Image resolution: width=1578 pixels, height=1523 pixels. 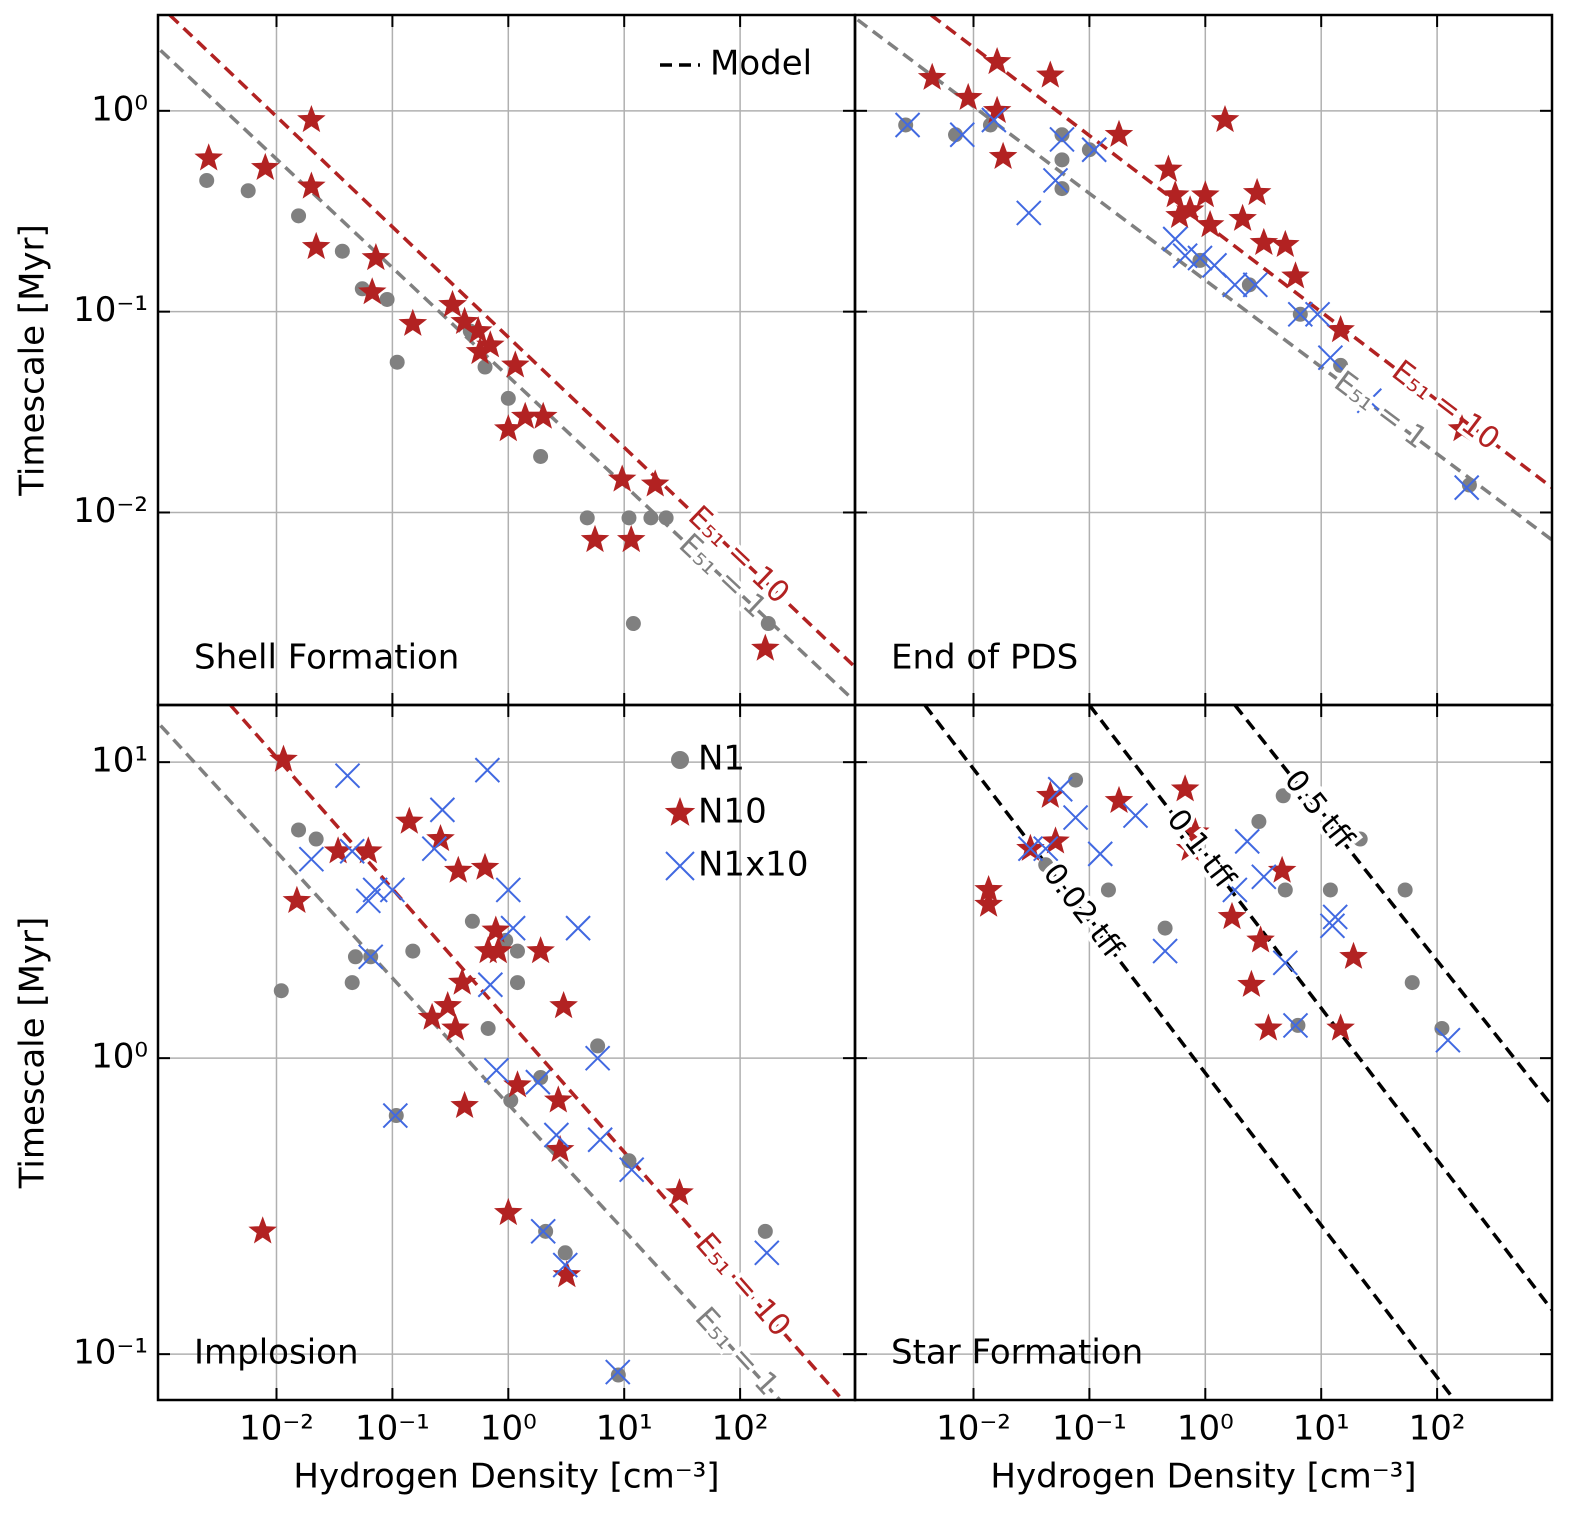 What do you see at coordinates (1201, 850) in the screenshot?
I see `model-label: 0.1·tff` at bounding box center [1201, 850].